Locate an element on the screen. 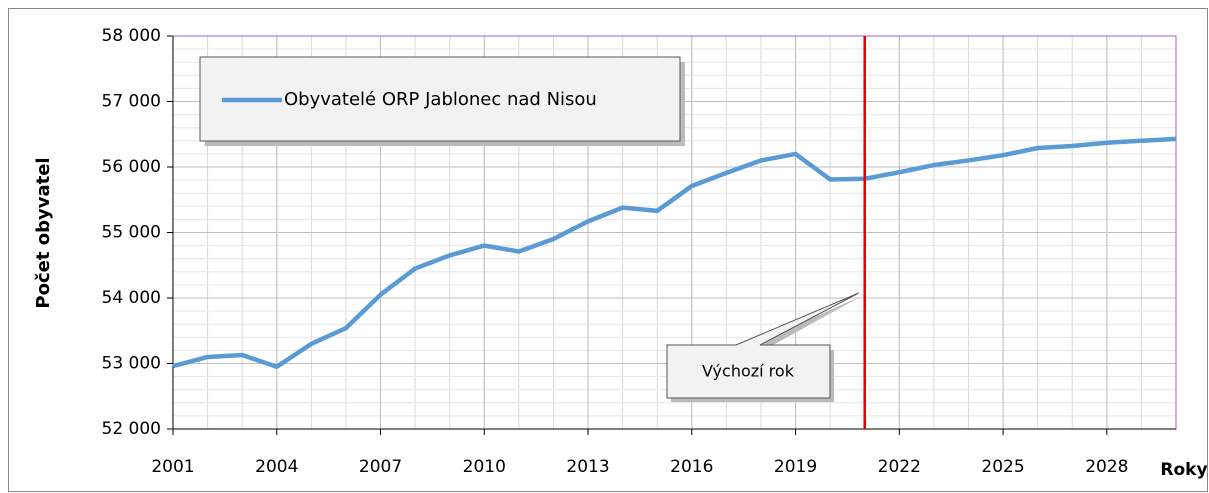  y-axis-label: Počet obyvatel is located at coordinates (43, 232).